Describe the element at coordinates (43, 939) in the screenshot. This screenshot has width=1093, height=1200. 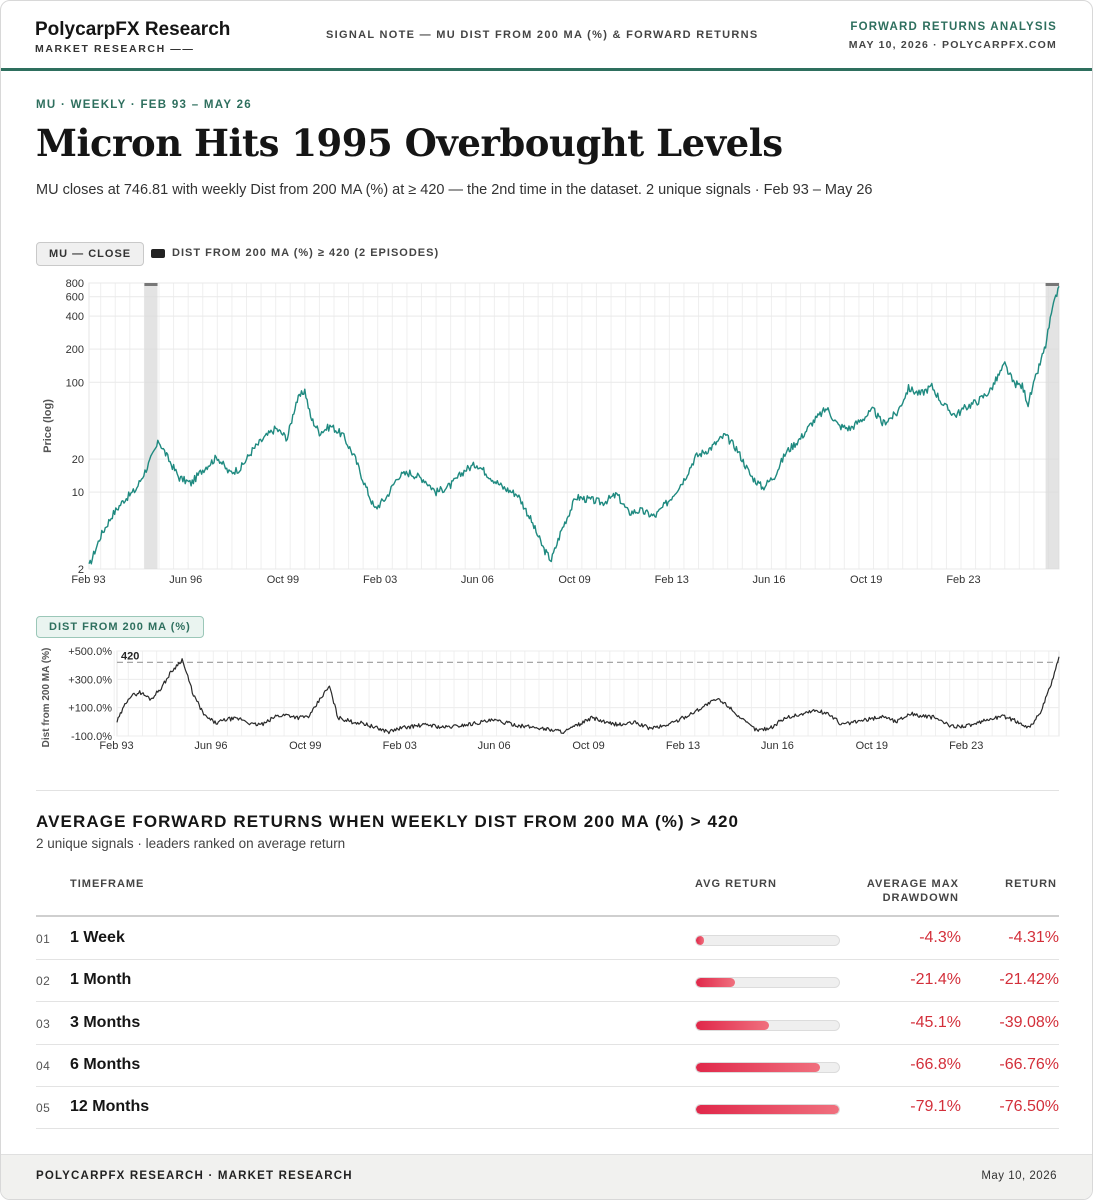
I see `row-rank: 01` at that location.